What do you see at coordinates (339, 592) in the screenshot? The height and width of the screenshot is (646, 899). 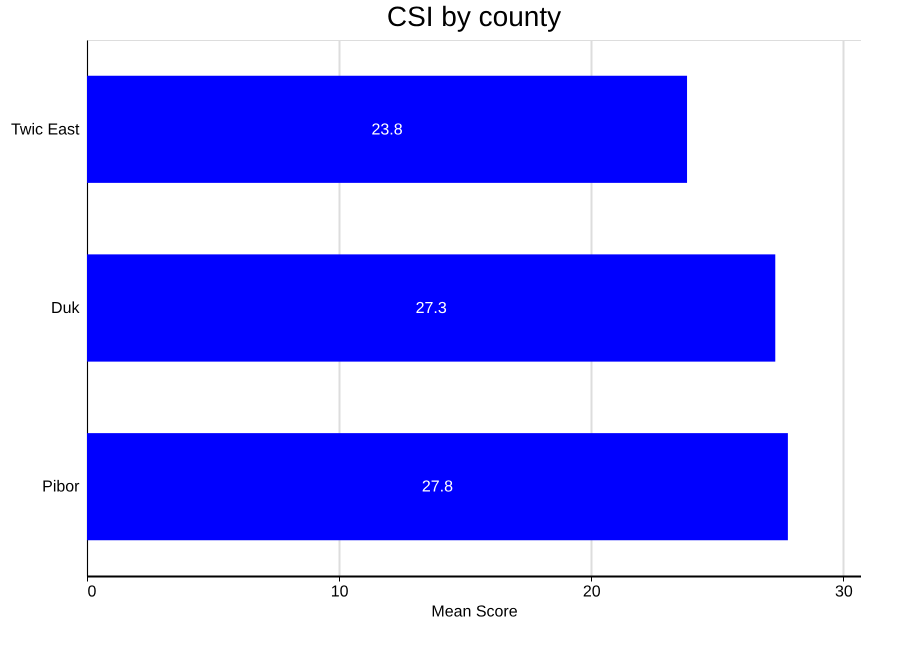 I see `x-tick-label: 10` at bounding box center [339, 592].